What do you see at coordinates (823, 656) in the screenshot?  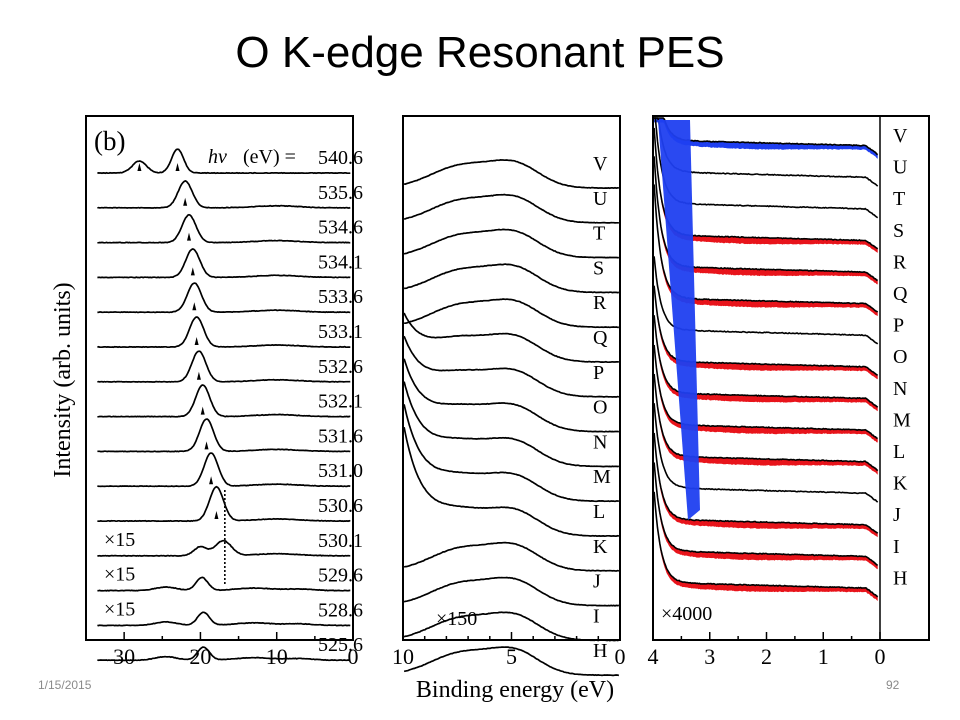 I see `x-tick-label: 1` at bounding box center [823, 656].